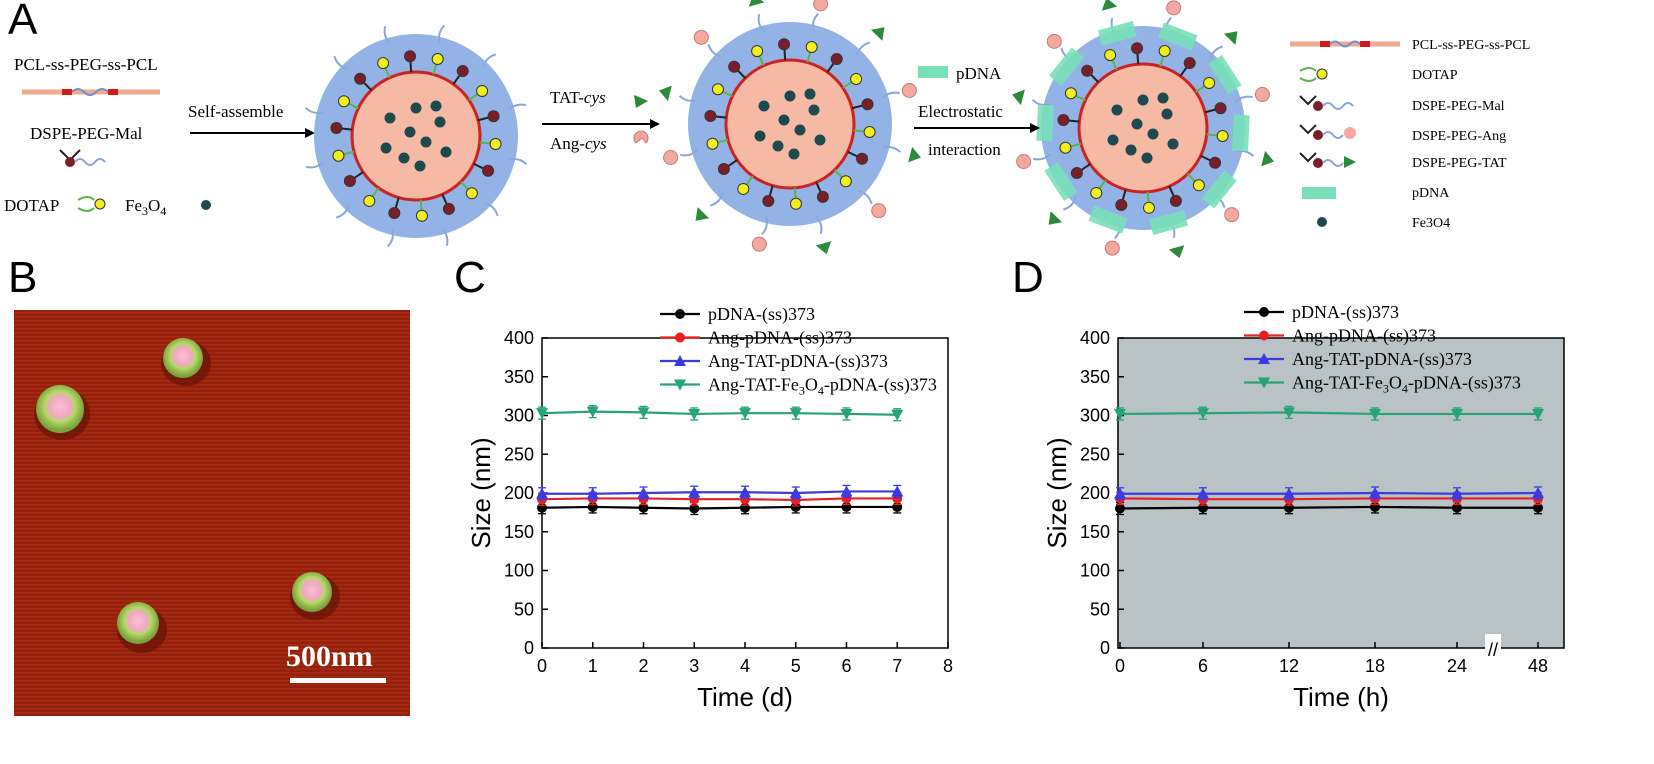 This screenshot has width=1654, height=764. What do you see at coordinates (1095, 532) in the screenshot?
I see `y-tick-label: 150` at bounding box center [1095, 532].